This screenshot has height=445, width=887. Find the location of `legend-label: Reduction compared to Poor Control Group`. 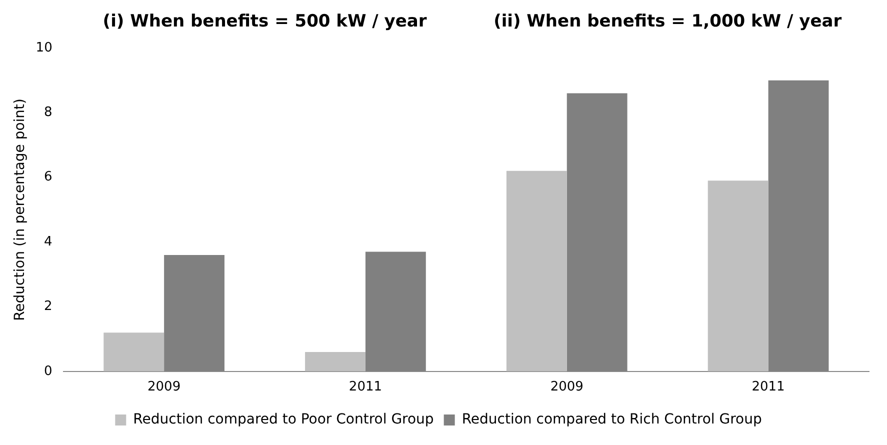

legend-label: Reduction compared to Poor Control Group is located at coordinates (283, 420).